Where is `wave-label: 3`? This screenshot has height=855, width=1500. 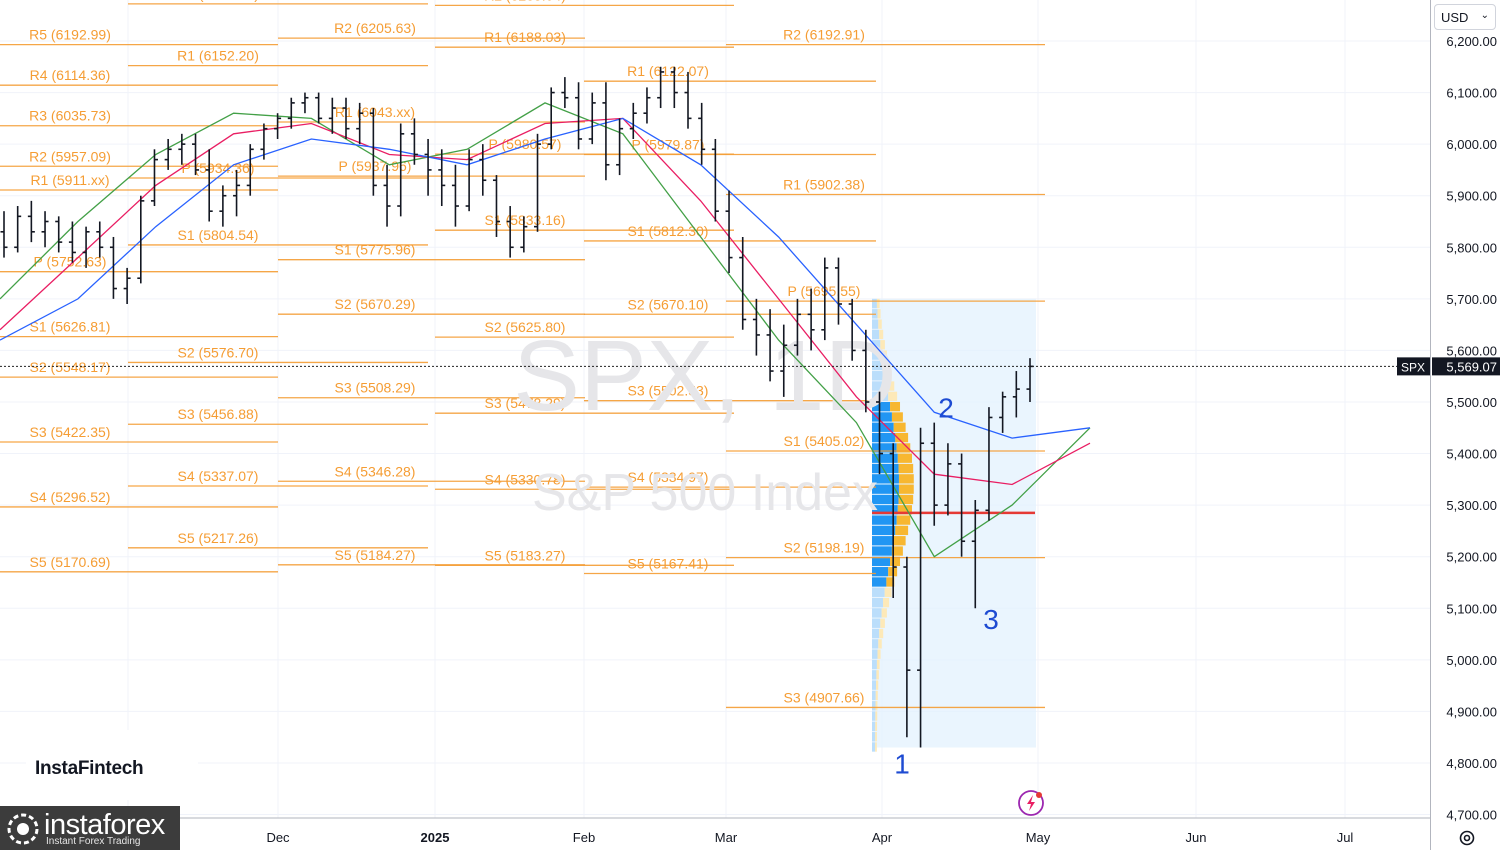
wave-label: 3 is located at coordinates (991, 619).